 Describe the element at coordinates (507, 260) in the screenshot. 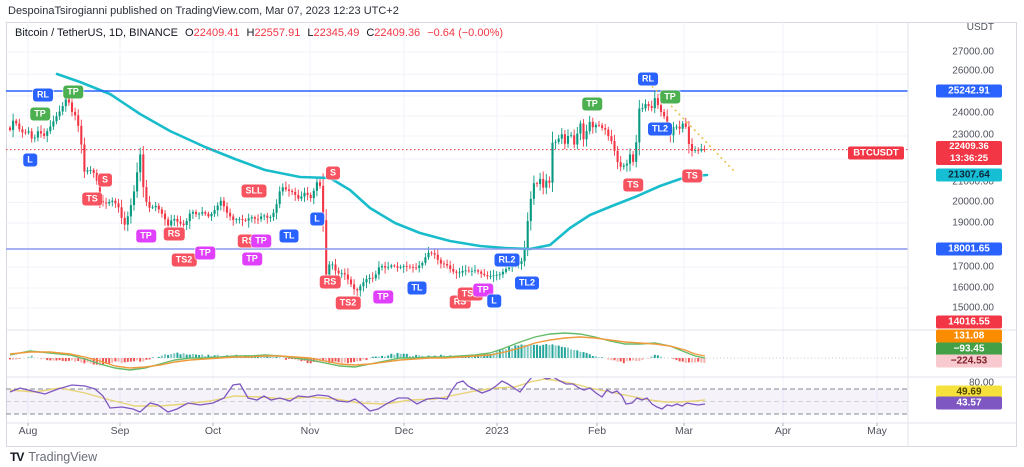

I see `chart-label-rl2: RL2` at that location.